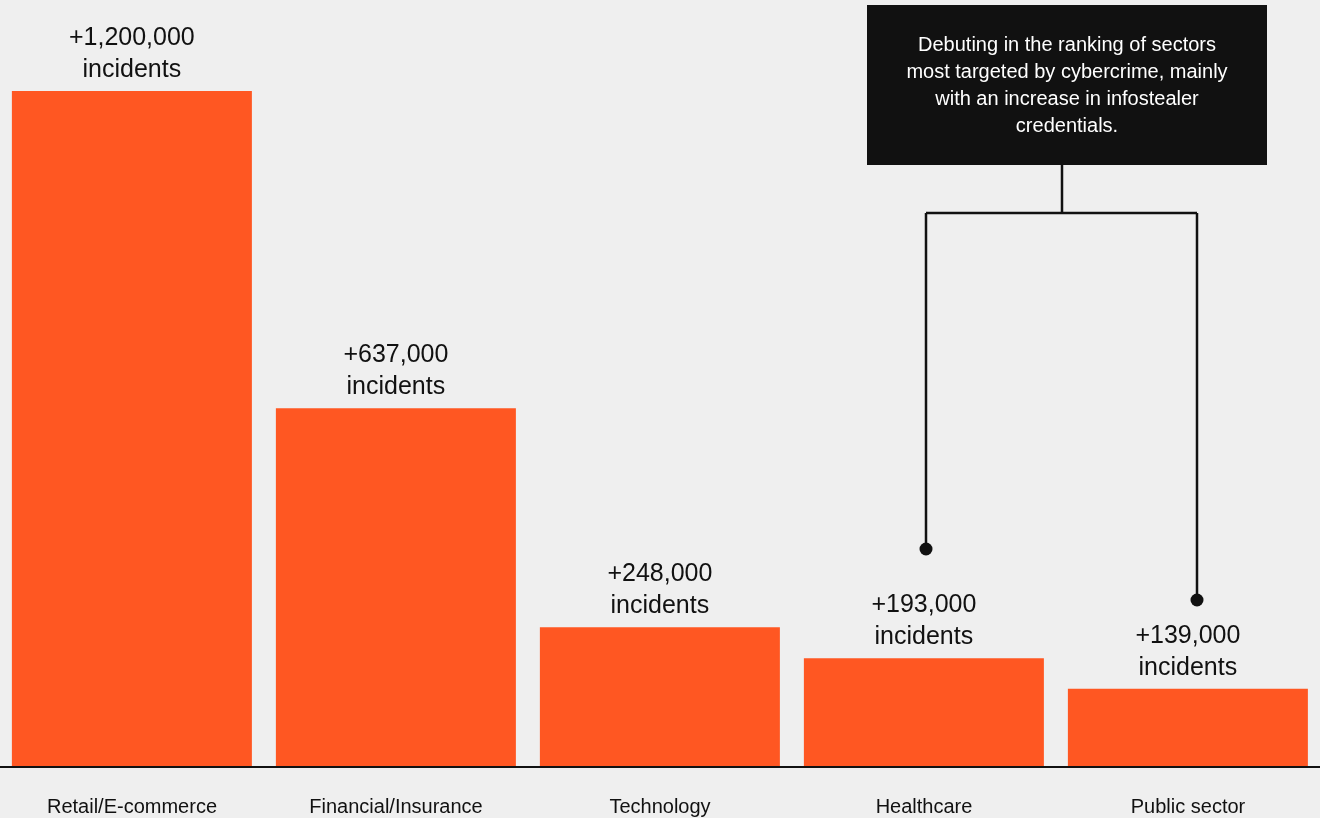 The width and height of the screenshot is (1320, 818). What do you see at coordinates (660, 806) in the screenshot?
I see `x-tick-label: Technology` at bounding box center [660, 806].